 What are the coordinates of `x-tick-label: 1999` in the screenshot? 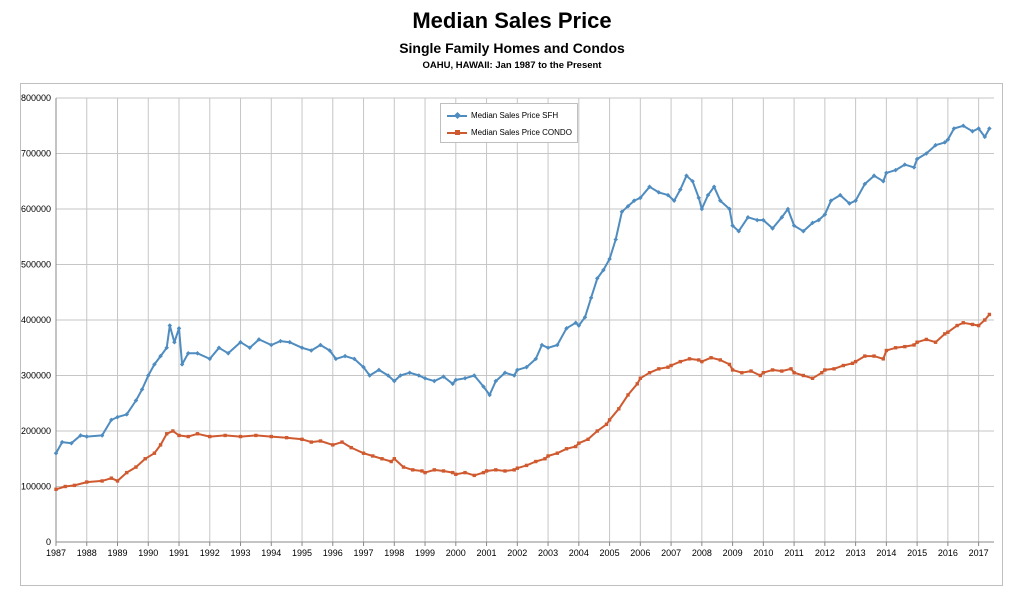 It's located at (425, 553).